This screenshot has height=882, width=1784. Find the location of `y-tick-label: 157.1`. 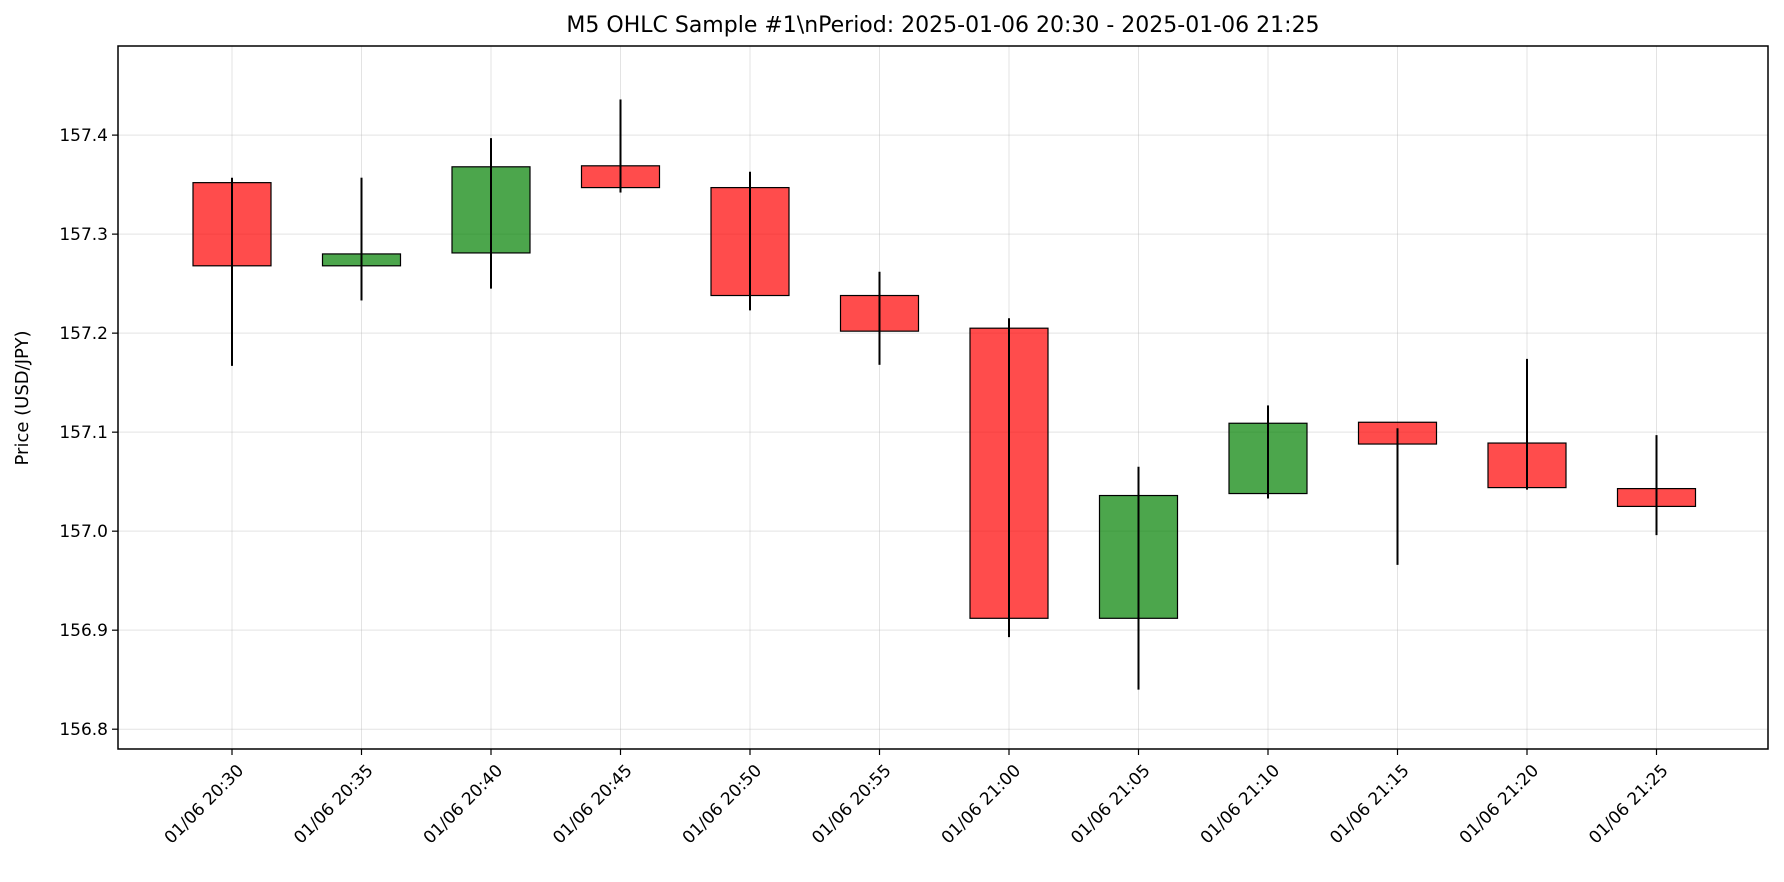

y-tick-label: 157.1 is located at coordinates (83, 433).